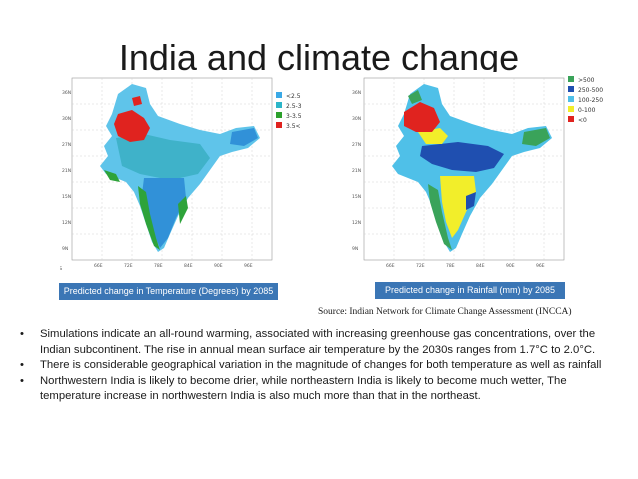 This screenshot has width=638, height=479. What do you see at coordinates (590, 90) in the screenshot?
I see `legend-label-250-500: 250-500` at bounding box center [590, 90].